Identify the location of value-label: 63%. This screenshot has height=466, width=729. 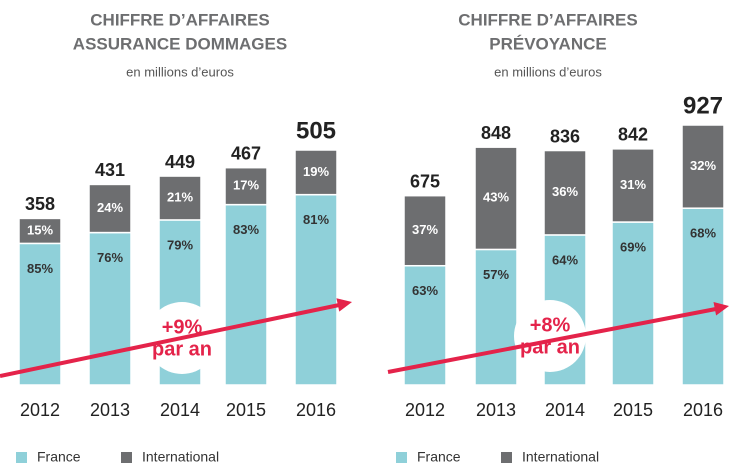
(425, 290).